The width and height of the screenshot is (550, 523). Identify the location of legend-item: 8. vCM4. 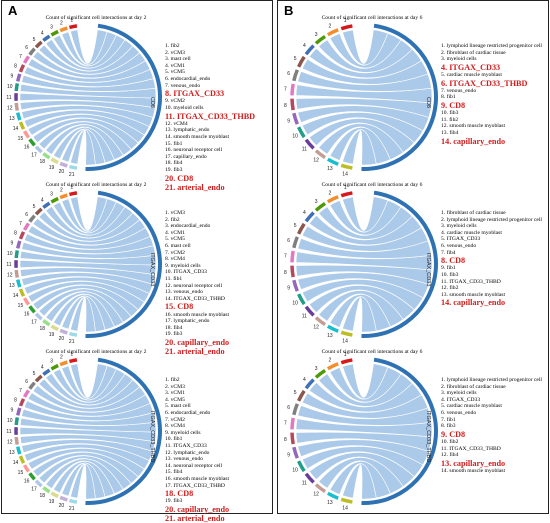
(221, 259).